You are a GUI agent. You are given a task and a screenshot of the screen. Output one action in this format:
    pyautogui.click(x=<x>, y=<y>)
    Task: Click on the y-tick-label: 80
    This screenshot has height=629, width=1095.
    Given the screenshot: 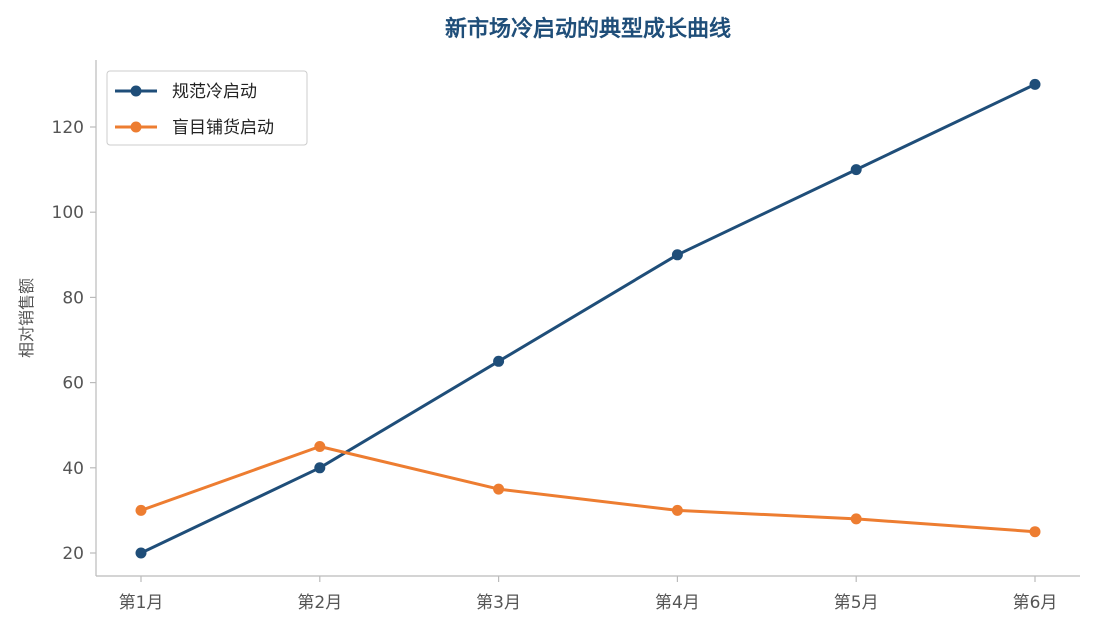 What is the action you would take?
    pyautogui.click(x=73, y=298)
    